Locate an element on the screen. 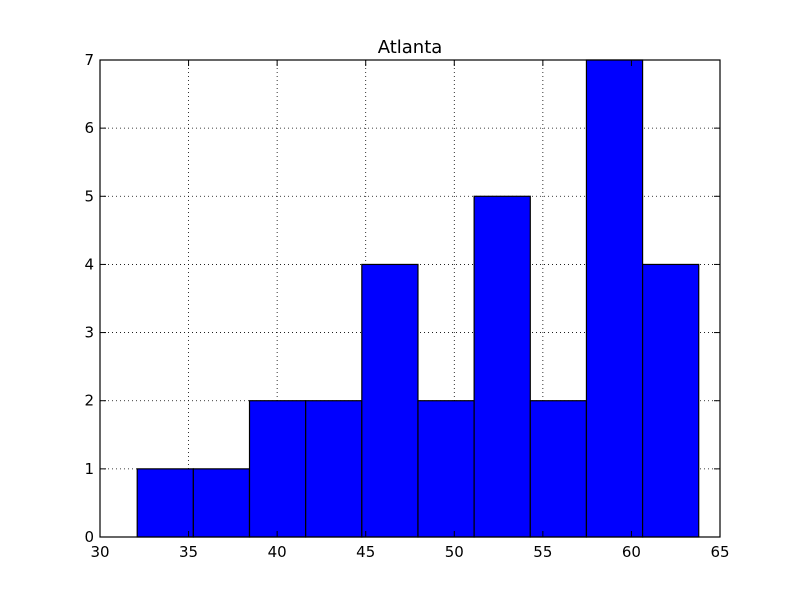  y-tick-label: 6 is located at coordinates (89, 128).